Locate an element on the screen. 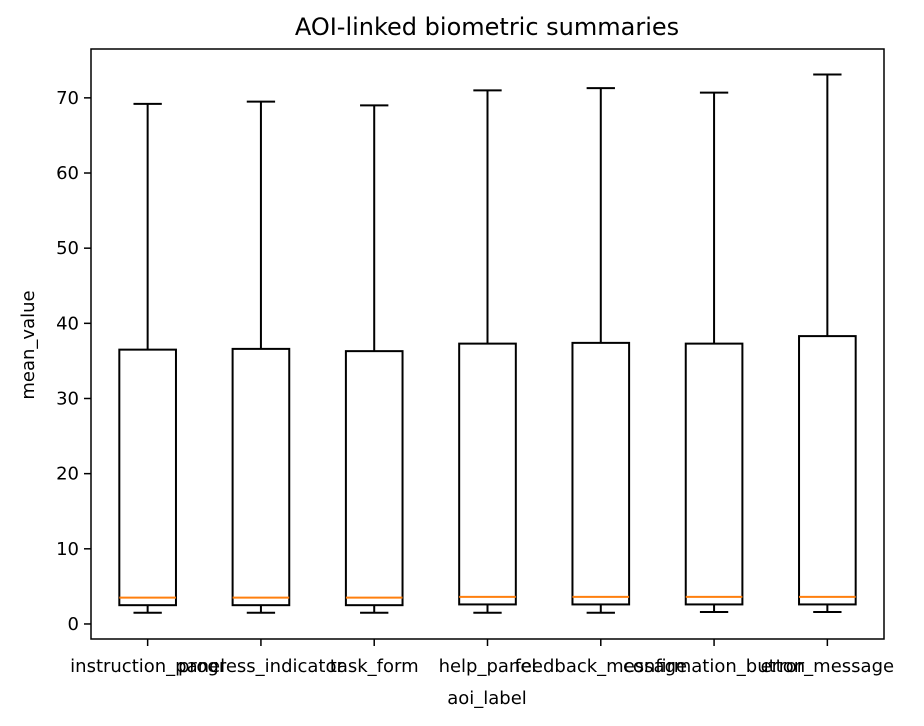 The width and height of the screenshot is (924, 726). y-axis-label: mean_value is located at coordinates (28, 344).